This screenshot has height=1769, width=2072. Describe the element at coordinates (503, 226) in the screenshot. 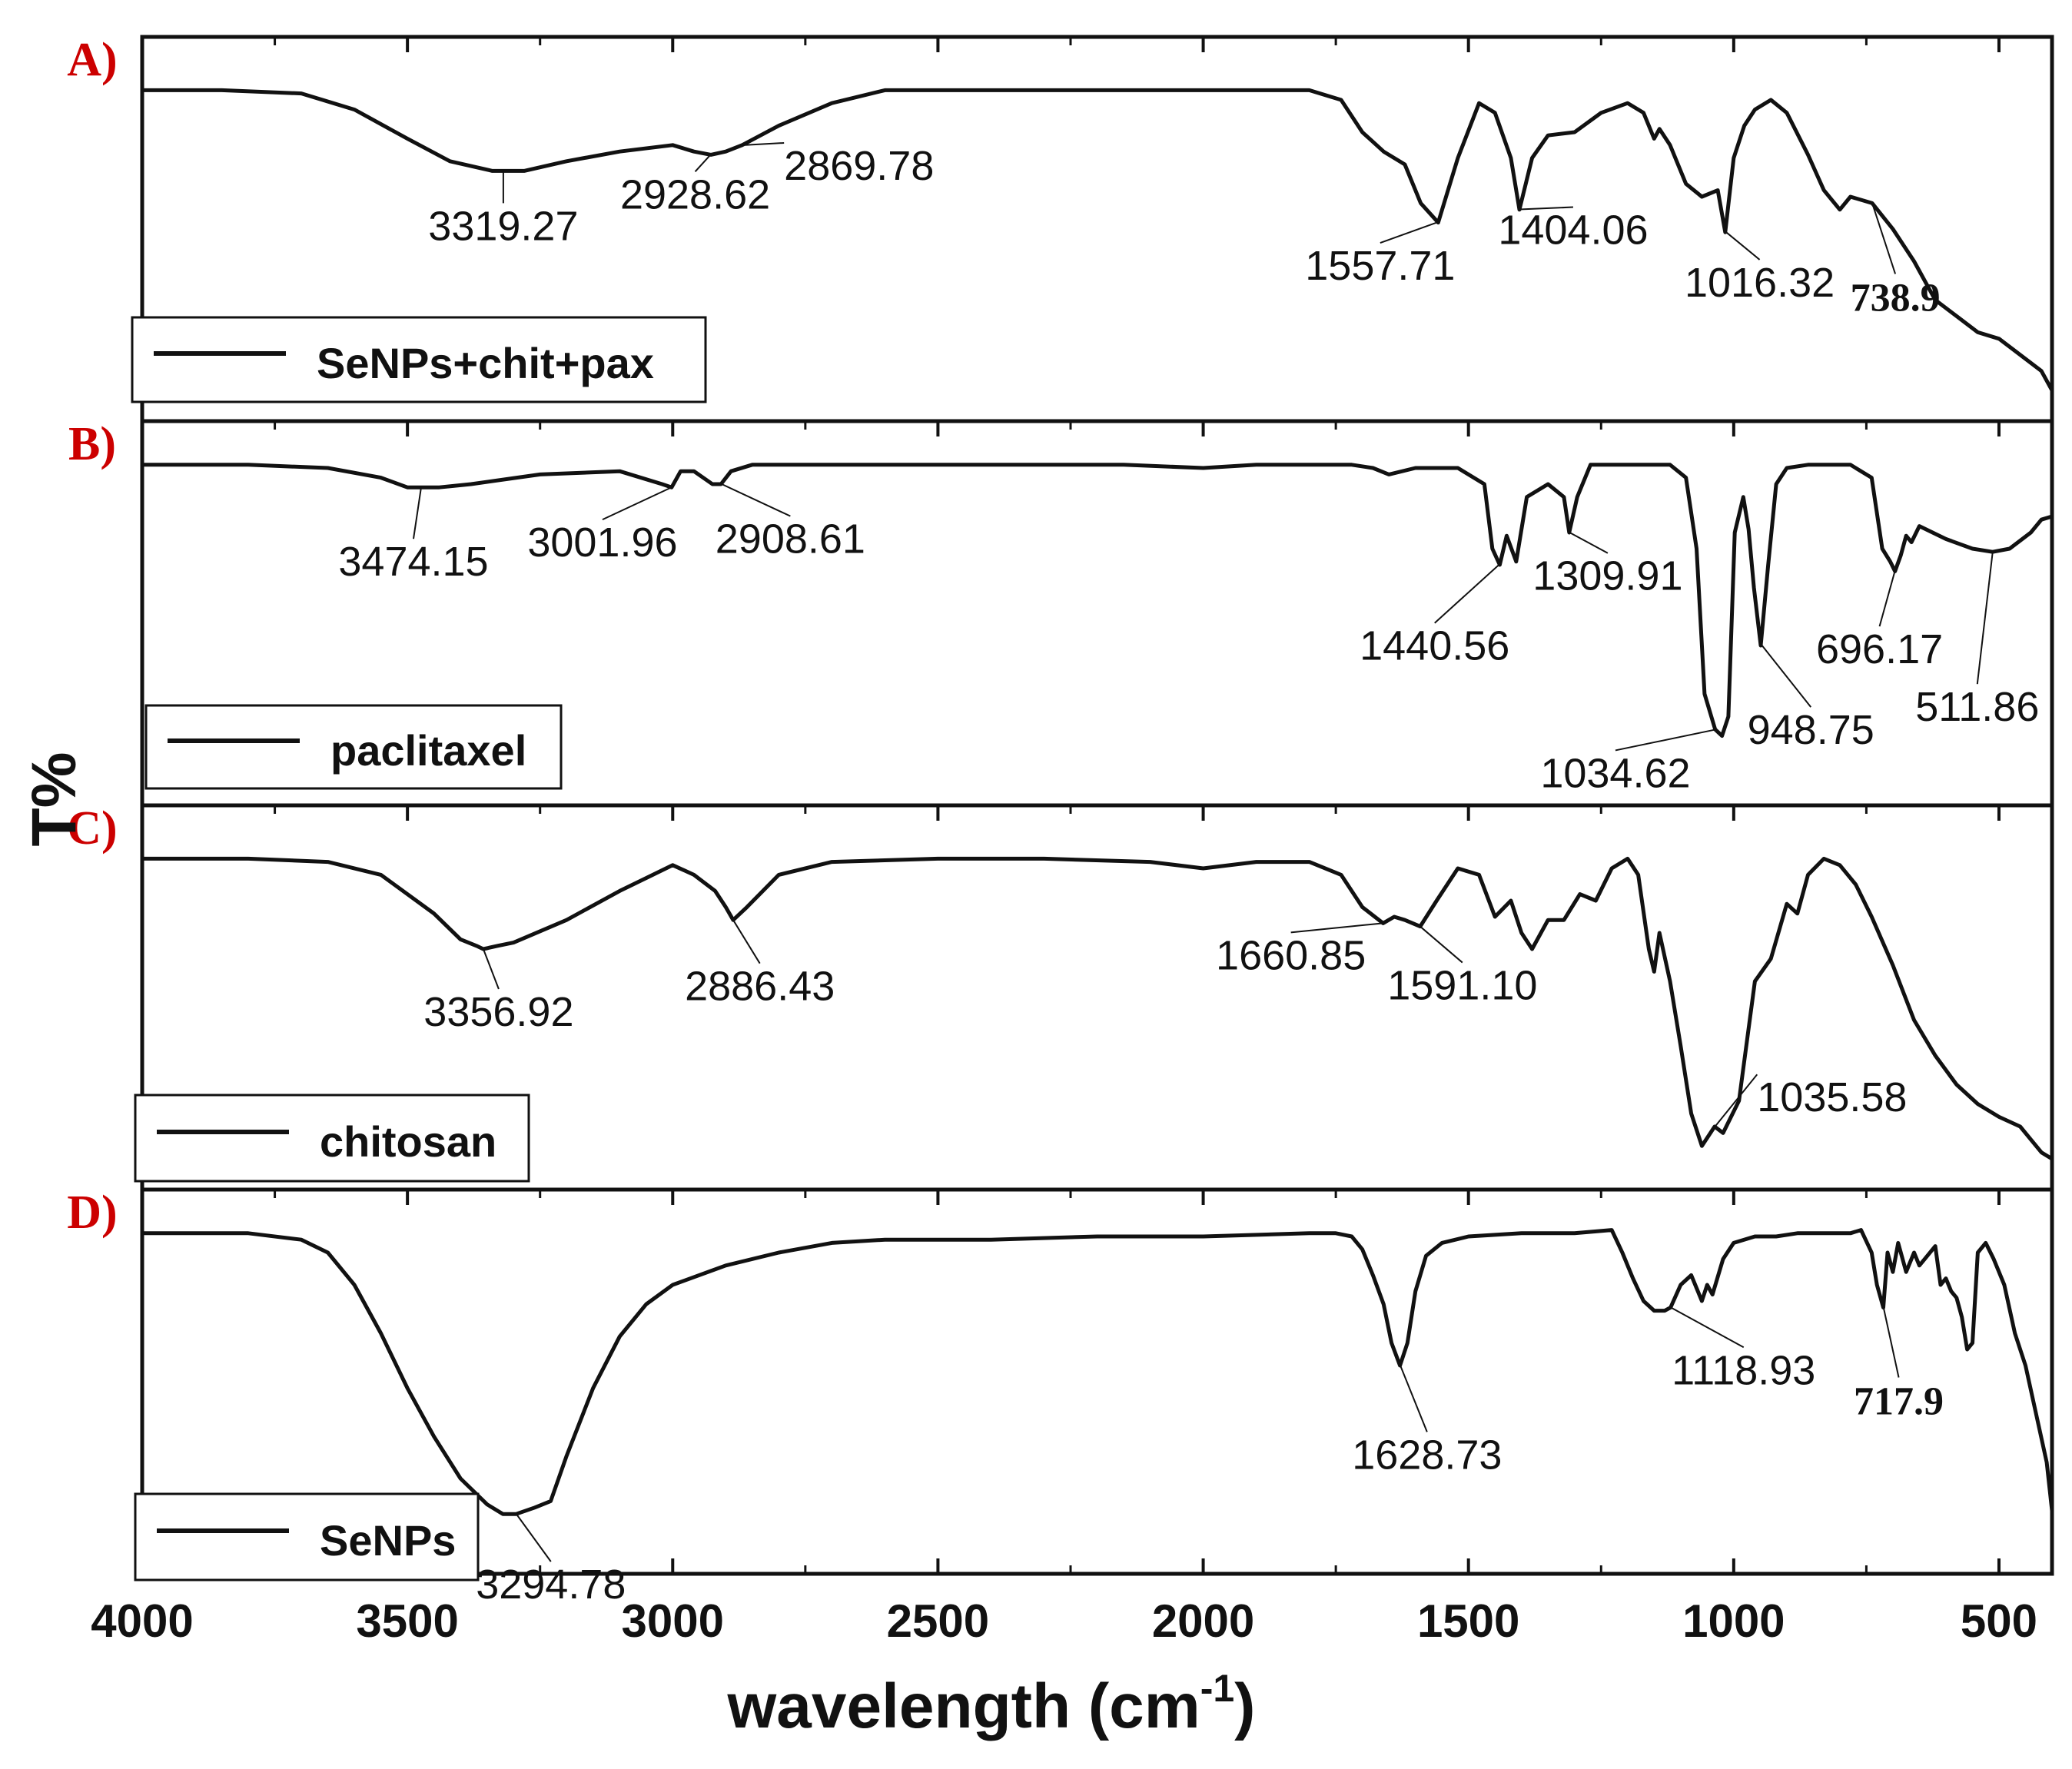

I see `peak-label: 3319.27` at that location.